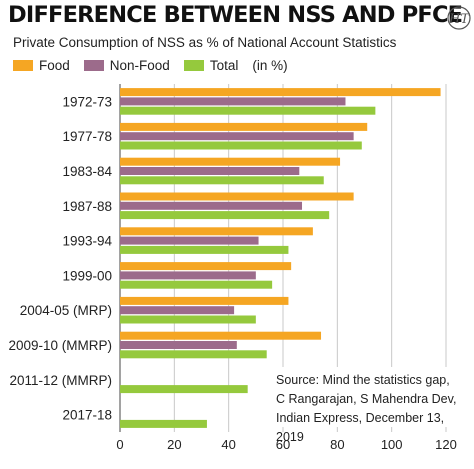 This screenshot has width=474, height=469. What do you see at coordinates (87, 241) in the screenshot?
I see `y-category-label: 1993-94` at bounding box center [87, 241].